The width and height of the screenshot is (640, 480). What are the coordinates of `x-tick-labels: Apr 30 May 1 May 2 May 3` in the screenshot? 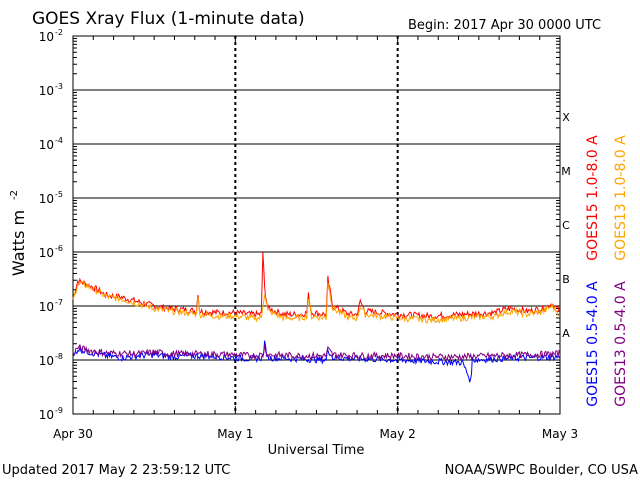 It's located at (315, 434).